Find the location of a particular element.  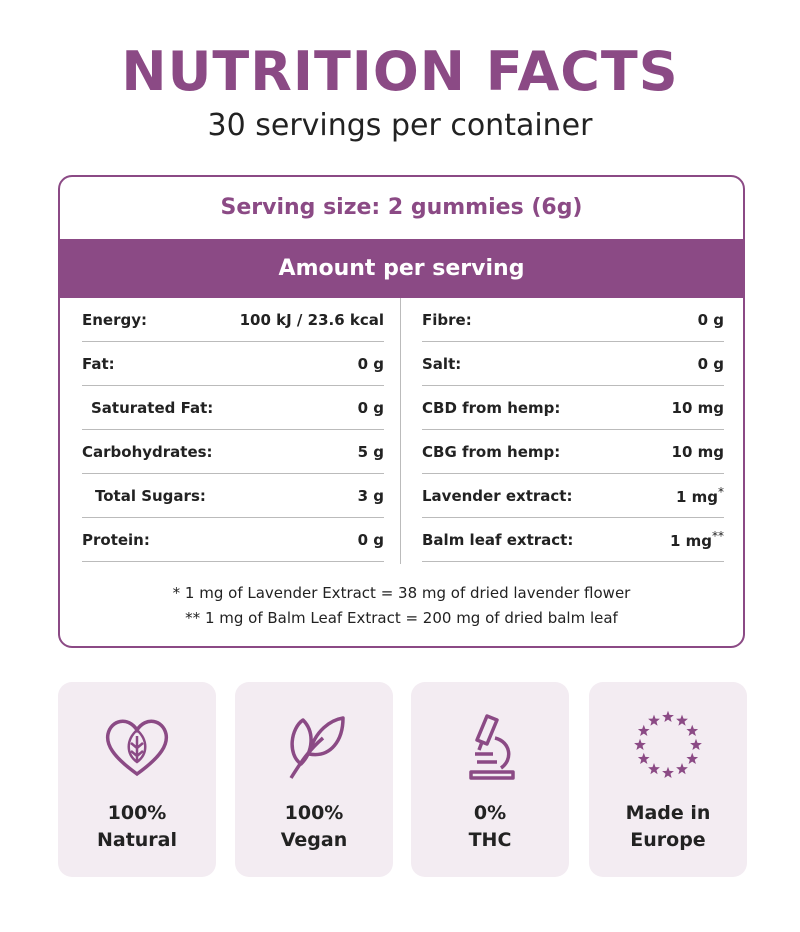

nutrient-label: Fat: is located at coordinates (98, 363).